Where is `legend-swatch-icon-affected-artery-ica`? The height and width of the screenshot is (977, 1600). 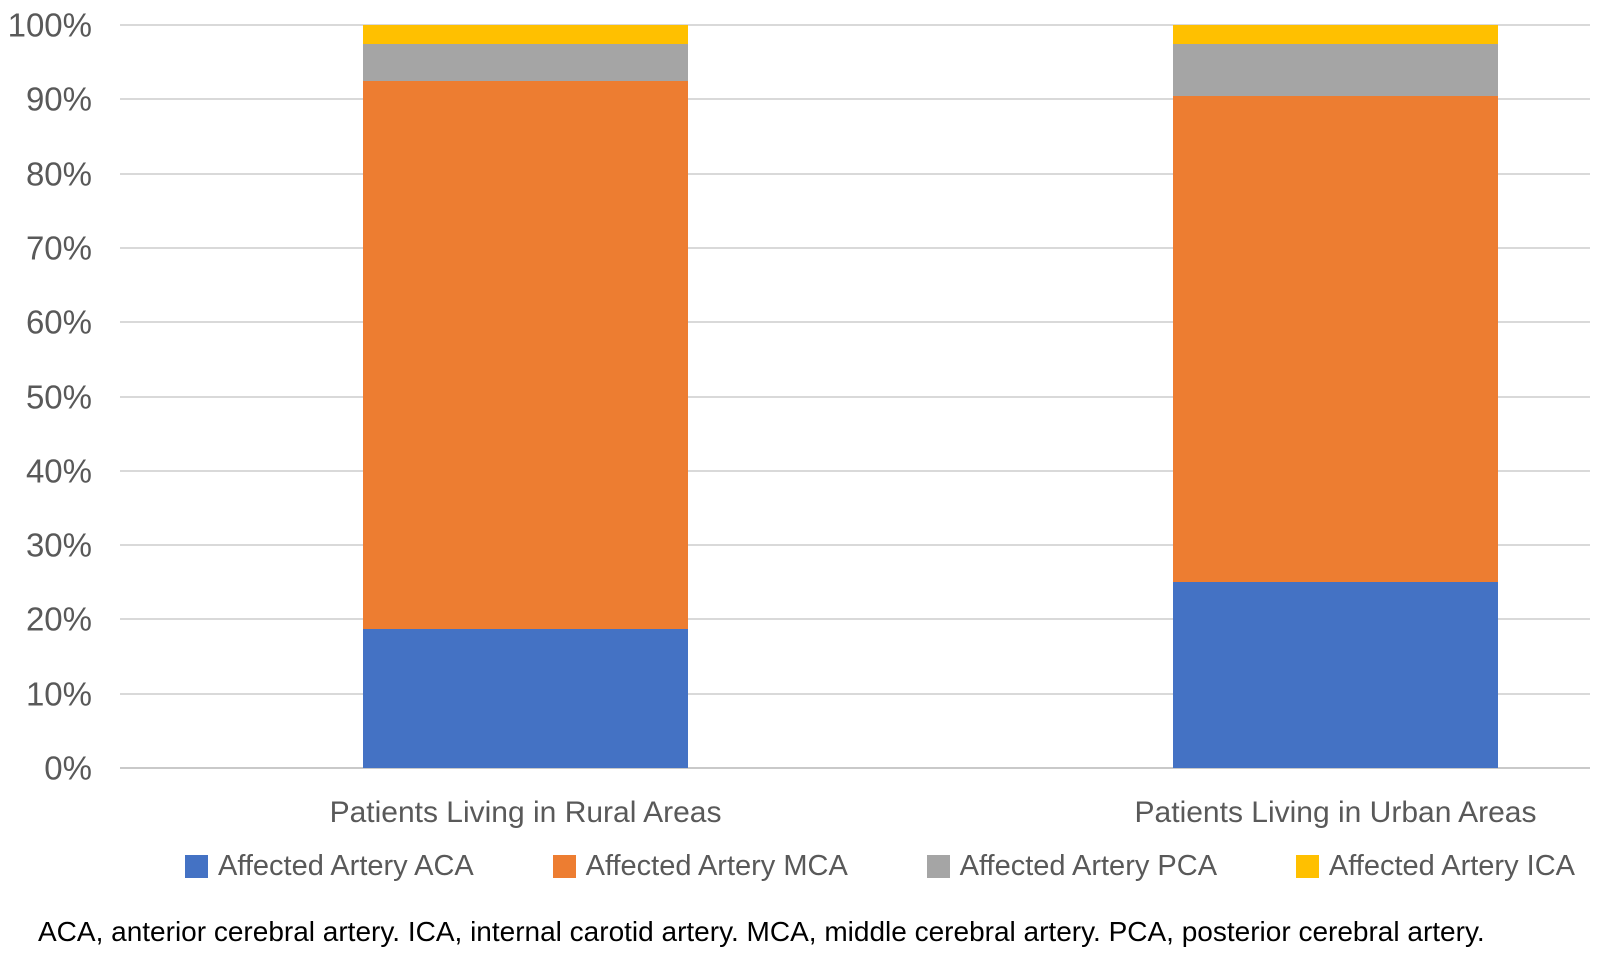
legend-swatch-icon-affected-artery-ica is located at coordinates (1307, 866).